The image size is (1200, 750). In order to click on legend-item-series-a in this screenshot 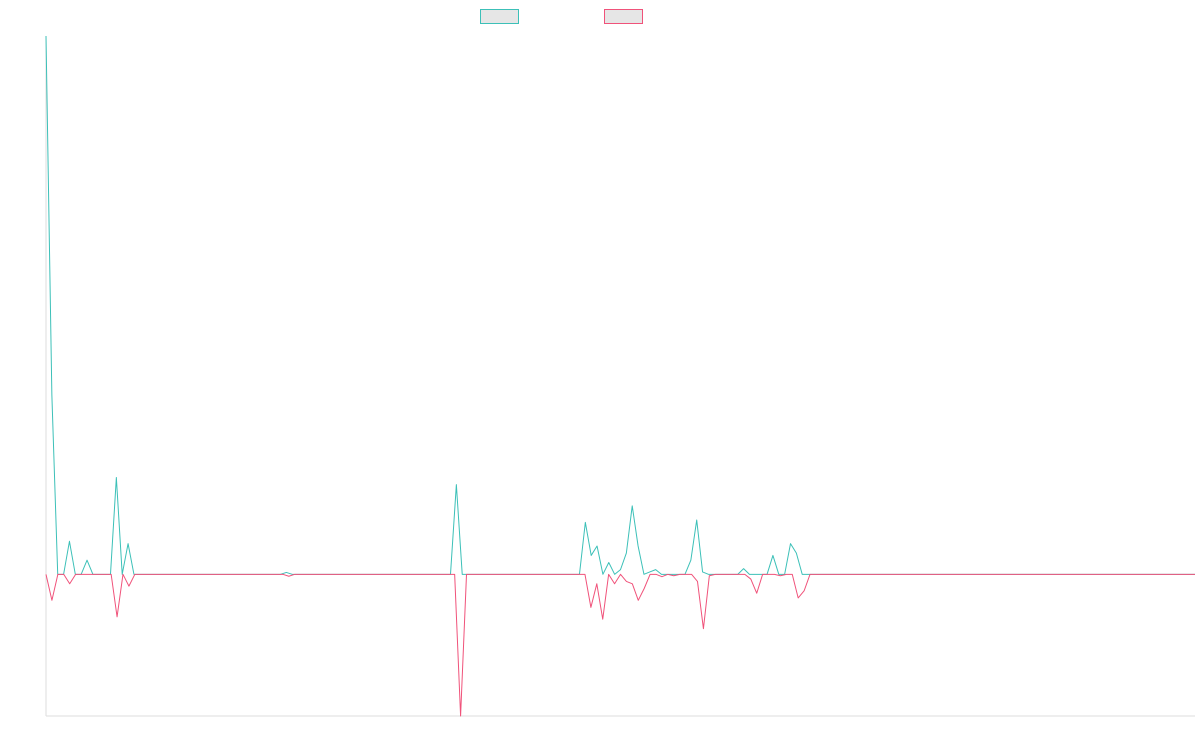, I will do `click(499, 16)`.